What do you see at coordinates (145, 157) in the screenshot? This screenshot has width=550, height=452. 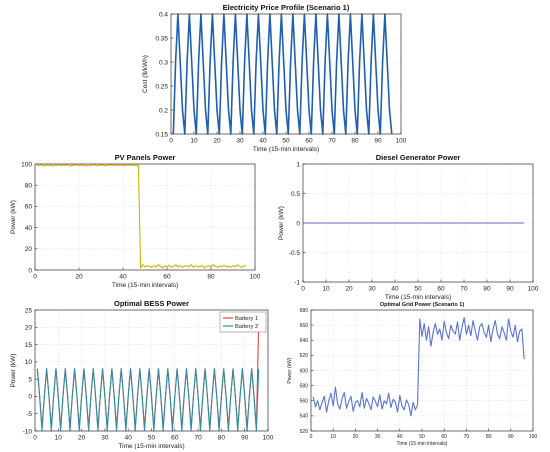 I see `chart-title: PV Panels Power` at bounding box center [145, 157].